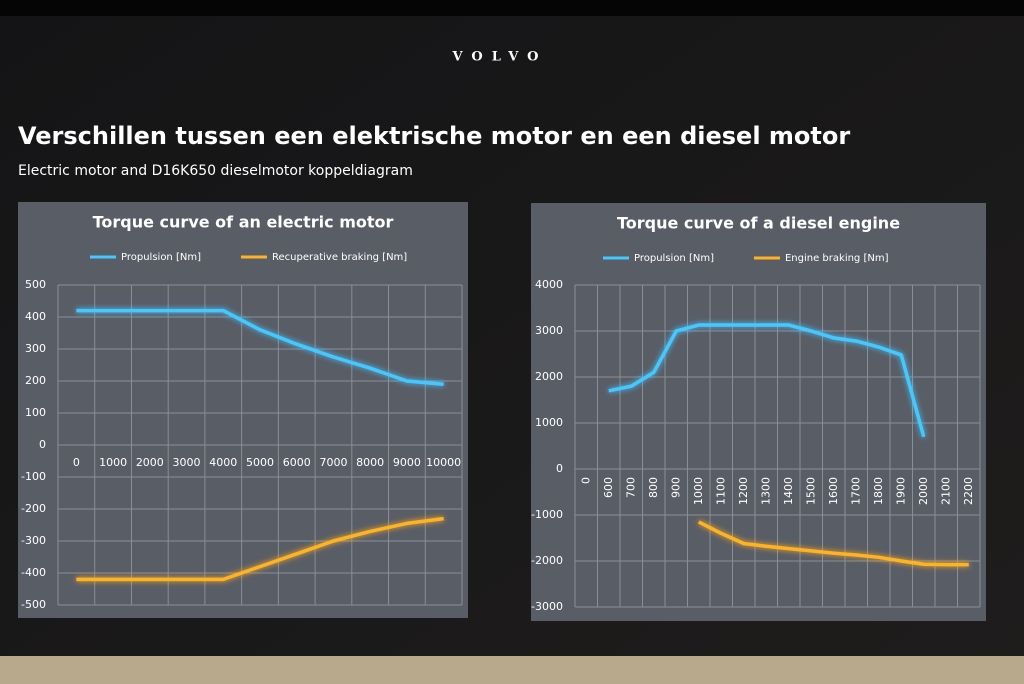 The height and width of the screenshot is (684, 1024). What do you see at coordinates (945, 491) in the screenshot?
I see `x-tick-label: 2100` at bounding box center [945, 491].